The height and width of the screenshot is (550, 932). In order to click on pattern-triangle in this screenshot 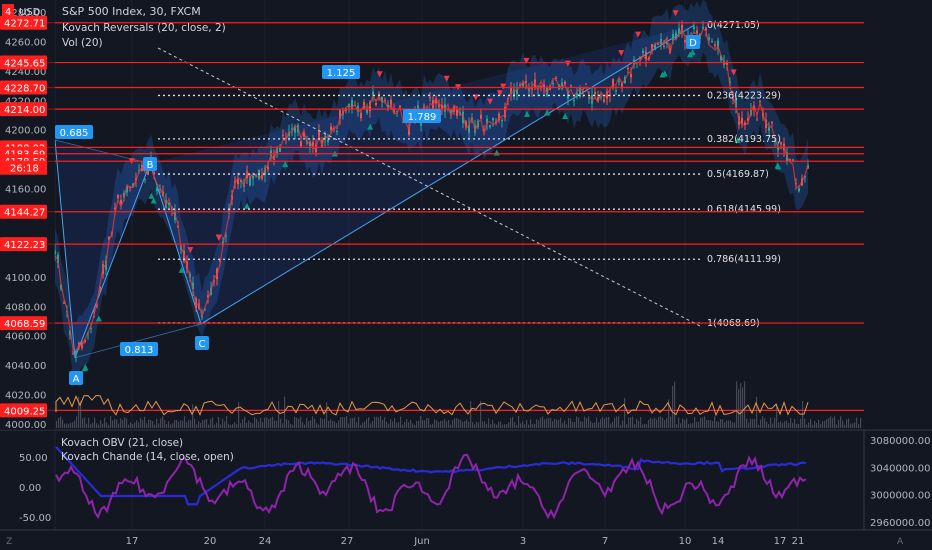, I will do `click(102, 249)`.